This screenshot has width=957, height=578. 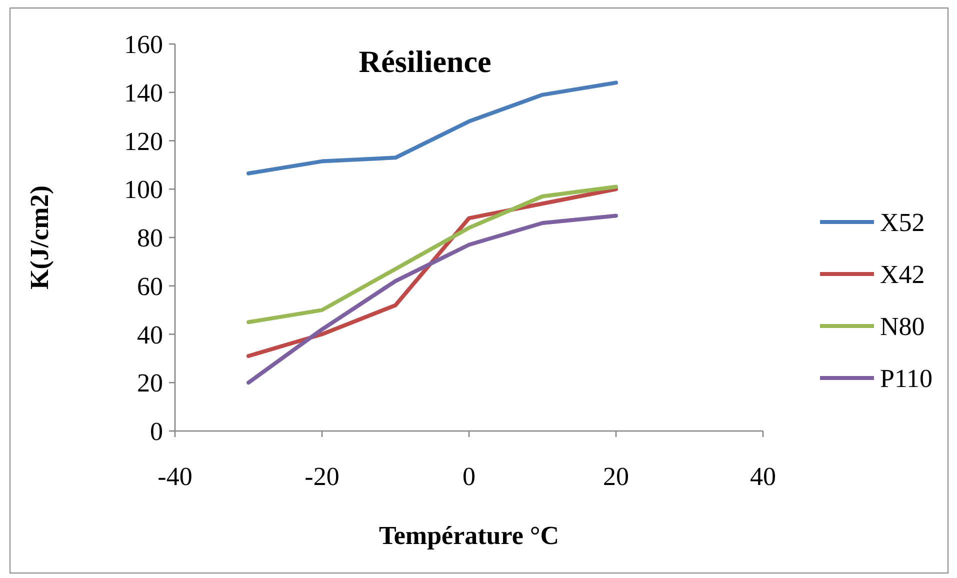 I want to click on x-tick-label: -40, so click(x=175, y=476).